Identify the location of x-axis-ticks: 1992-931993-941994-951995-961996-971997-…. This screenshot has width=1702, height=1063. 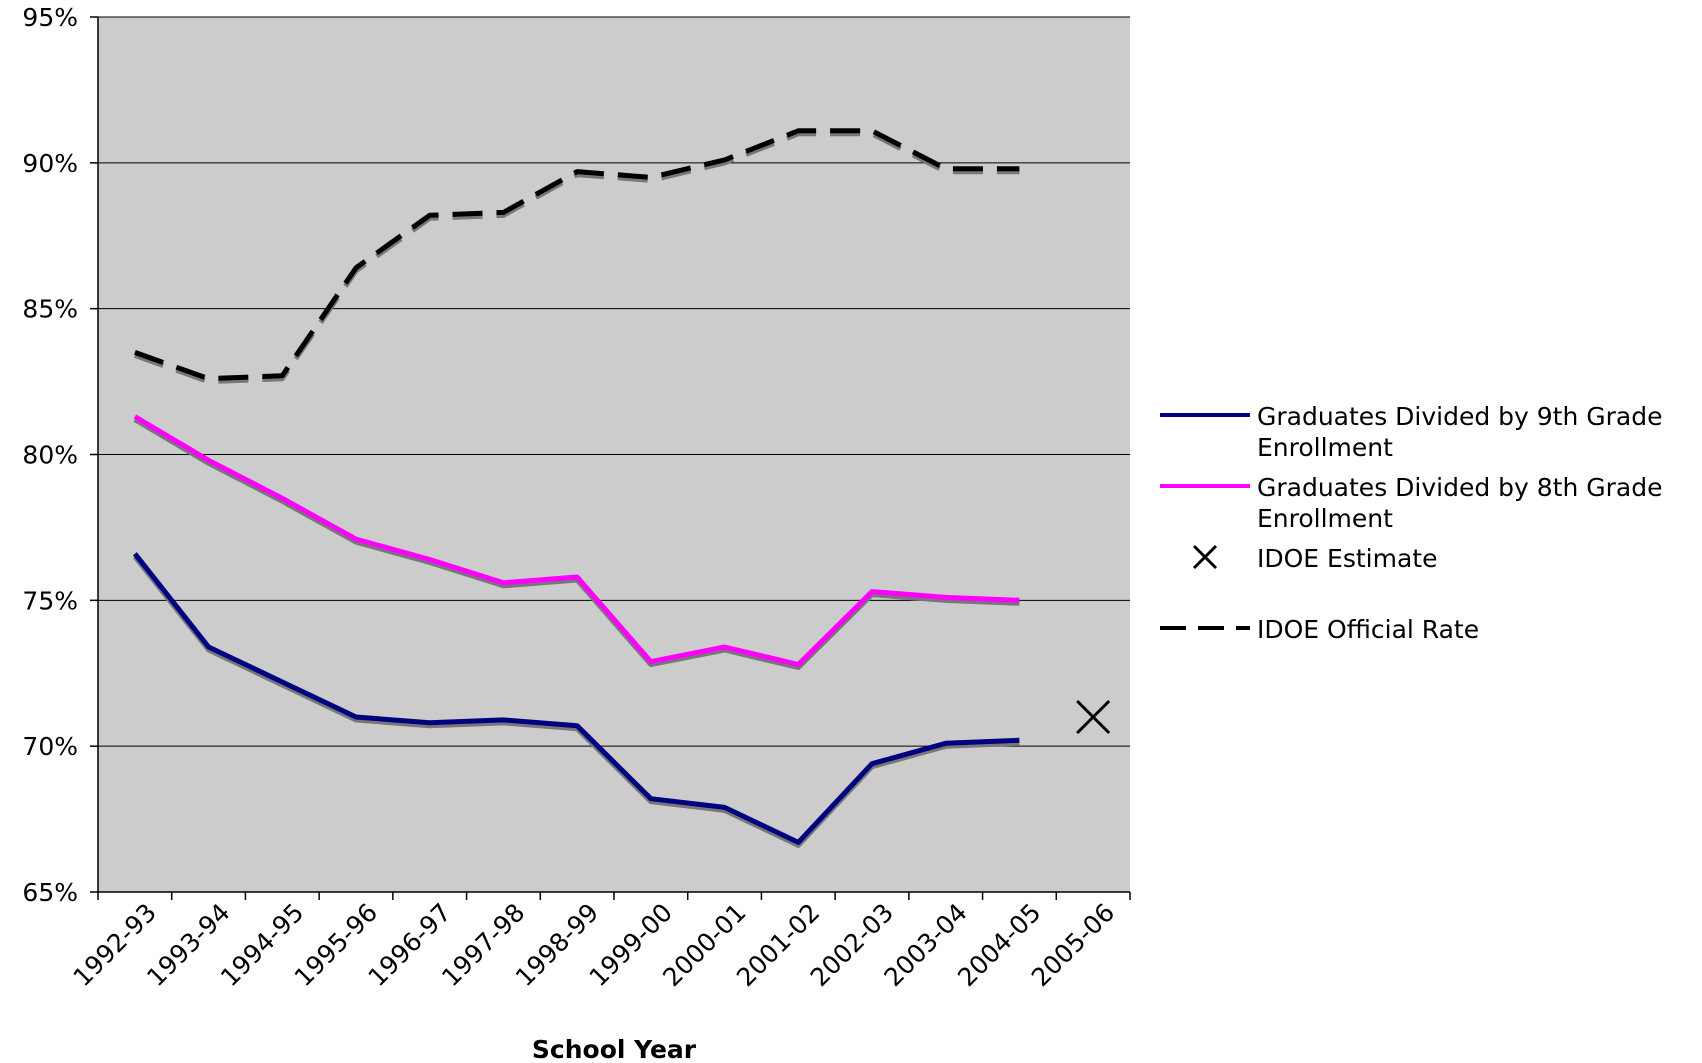
(599, 942).